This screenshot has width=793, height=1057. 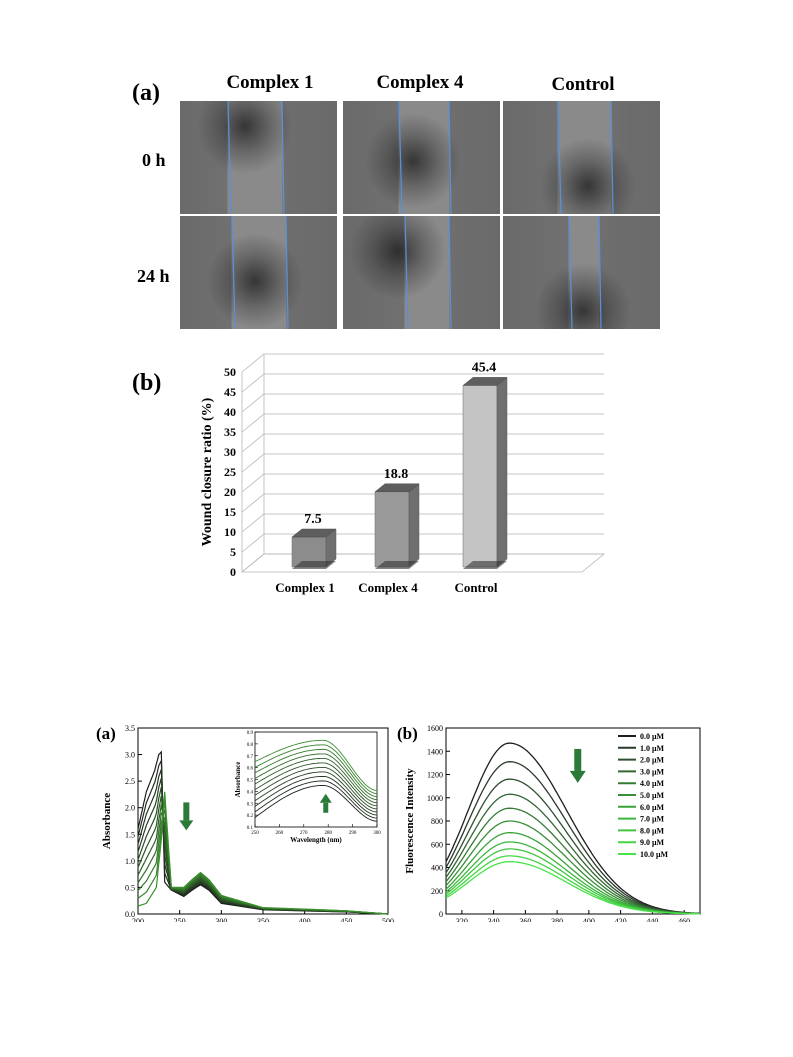 I want to click on x-tick-label: Control, so click(x=475, y=587).